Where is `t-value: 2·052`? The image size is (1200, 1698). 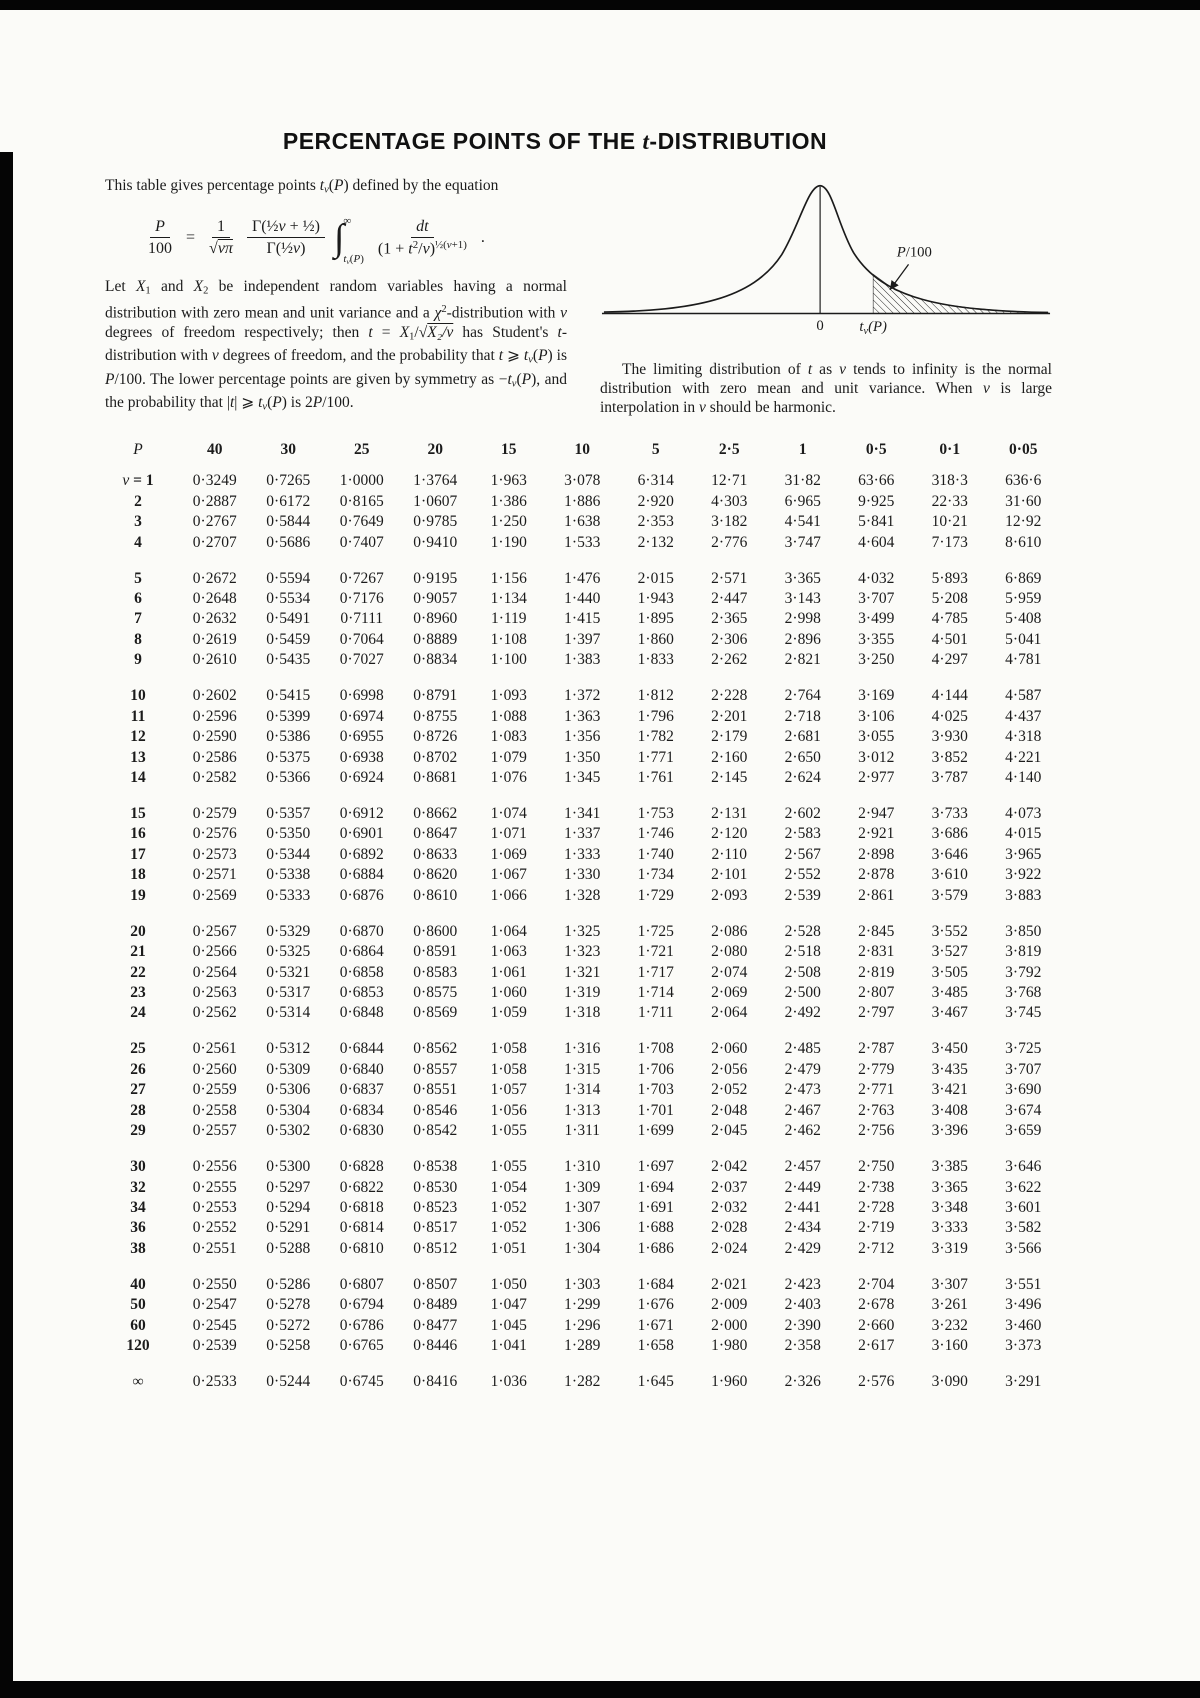 t-value: 2·052 is located at coordinates (729, 1090).